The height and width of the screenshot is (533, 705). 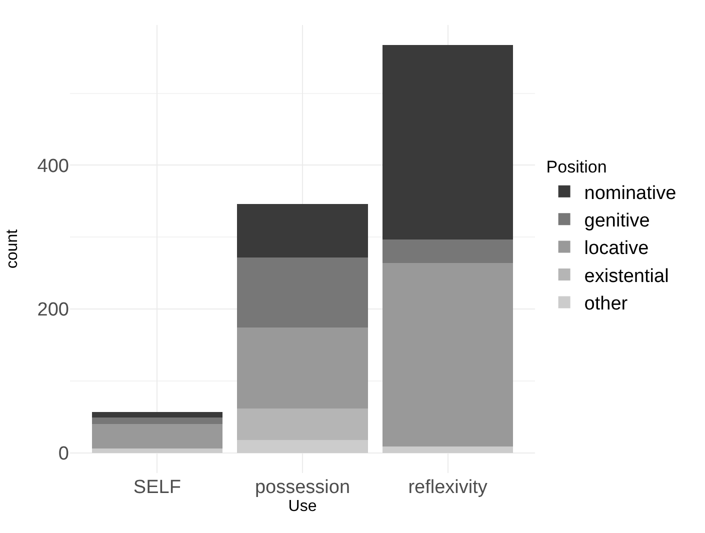 I want to click on x-axis-title: Use, so click(x=302, y=506).